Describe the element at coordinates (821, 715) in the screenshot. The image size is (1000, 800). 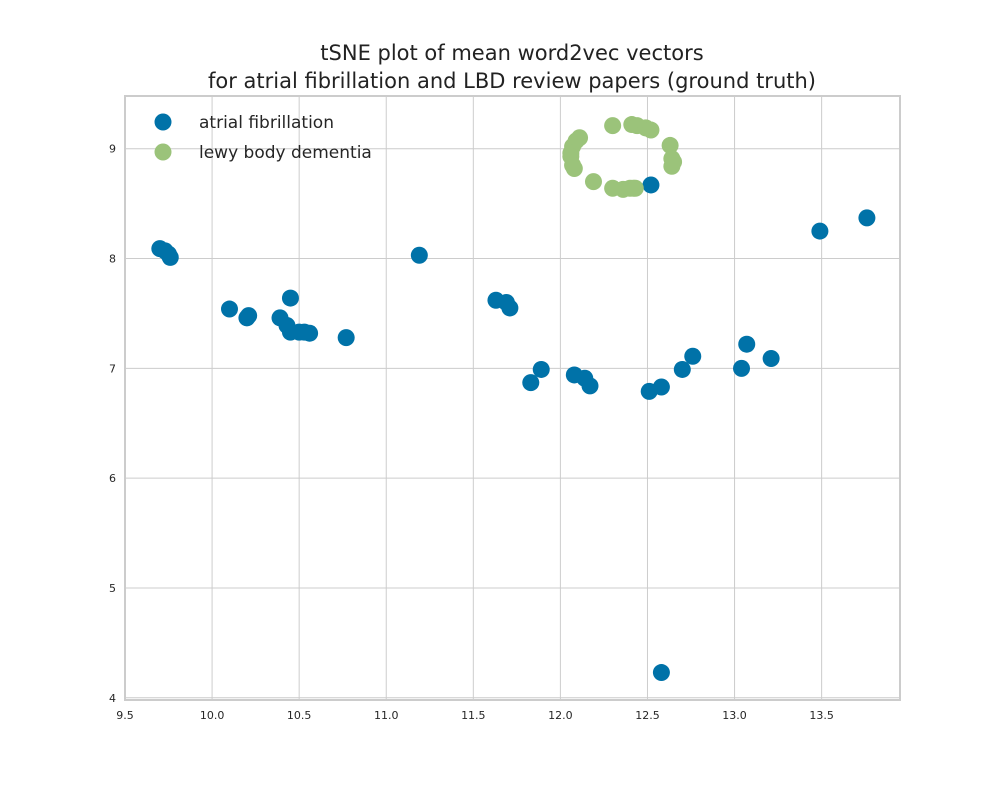
I see `x-tick-label: 13.5` at that location.